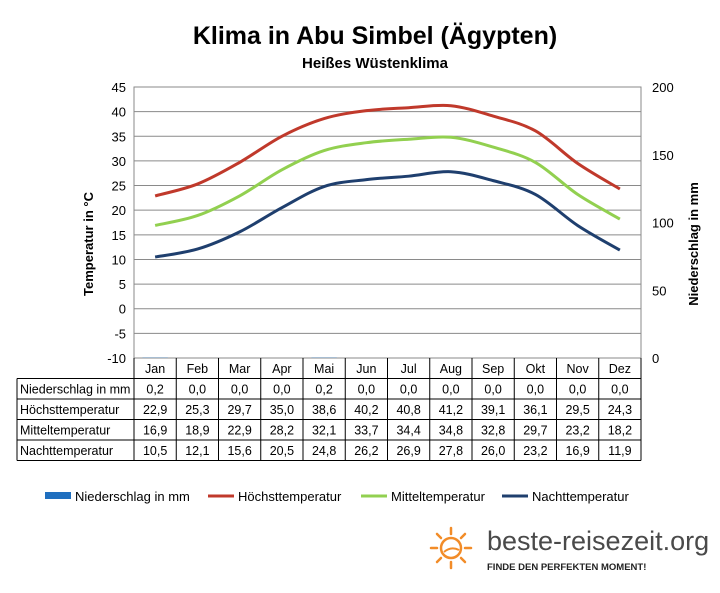 This screenshot has height=593, width=720. I want to click on table-cell: 40,2, so click(366, 410).